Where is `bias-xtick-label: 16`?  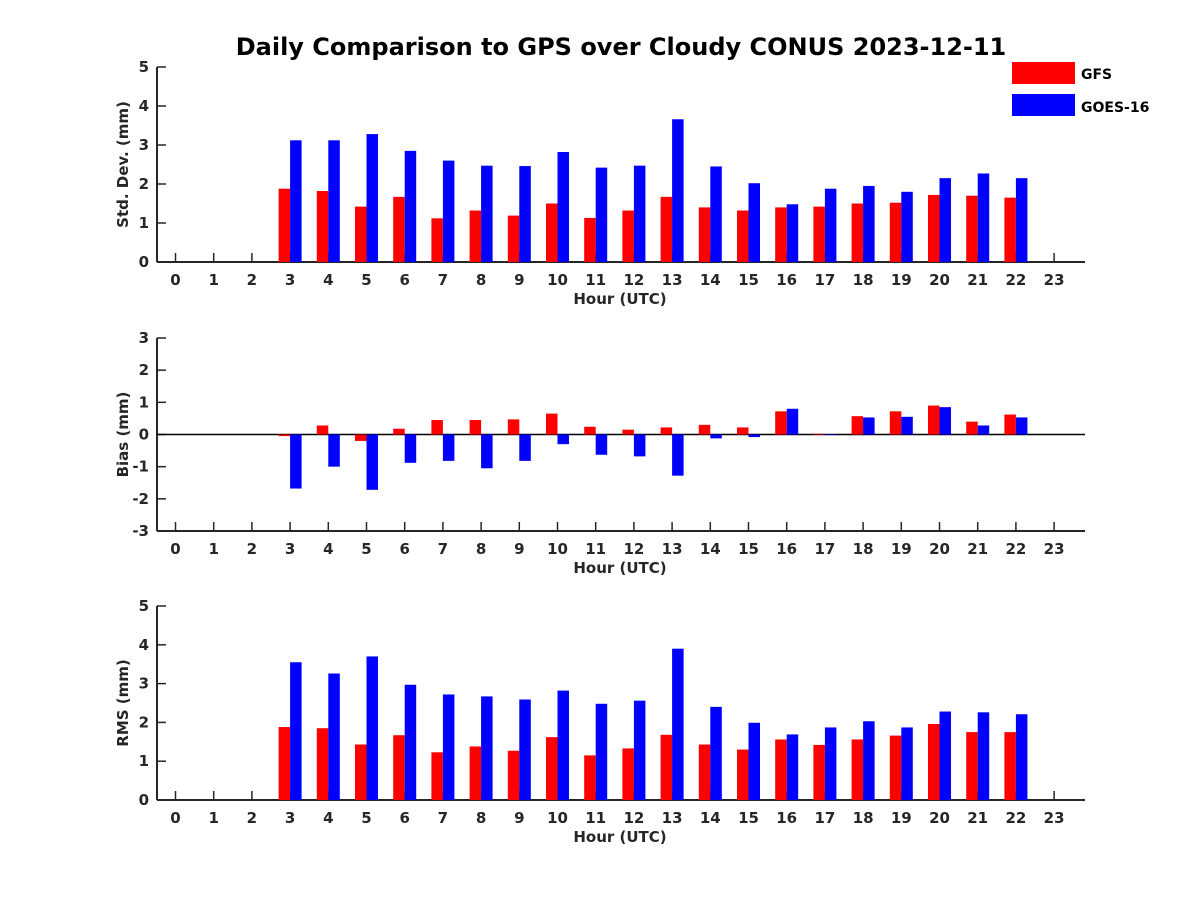 bias-xtick-label: 16 is located at coordinates (786, 549).